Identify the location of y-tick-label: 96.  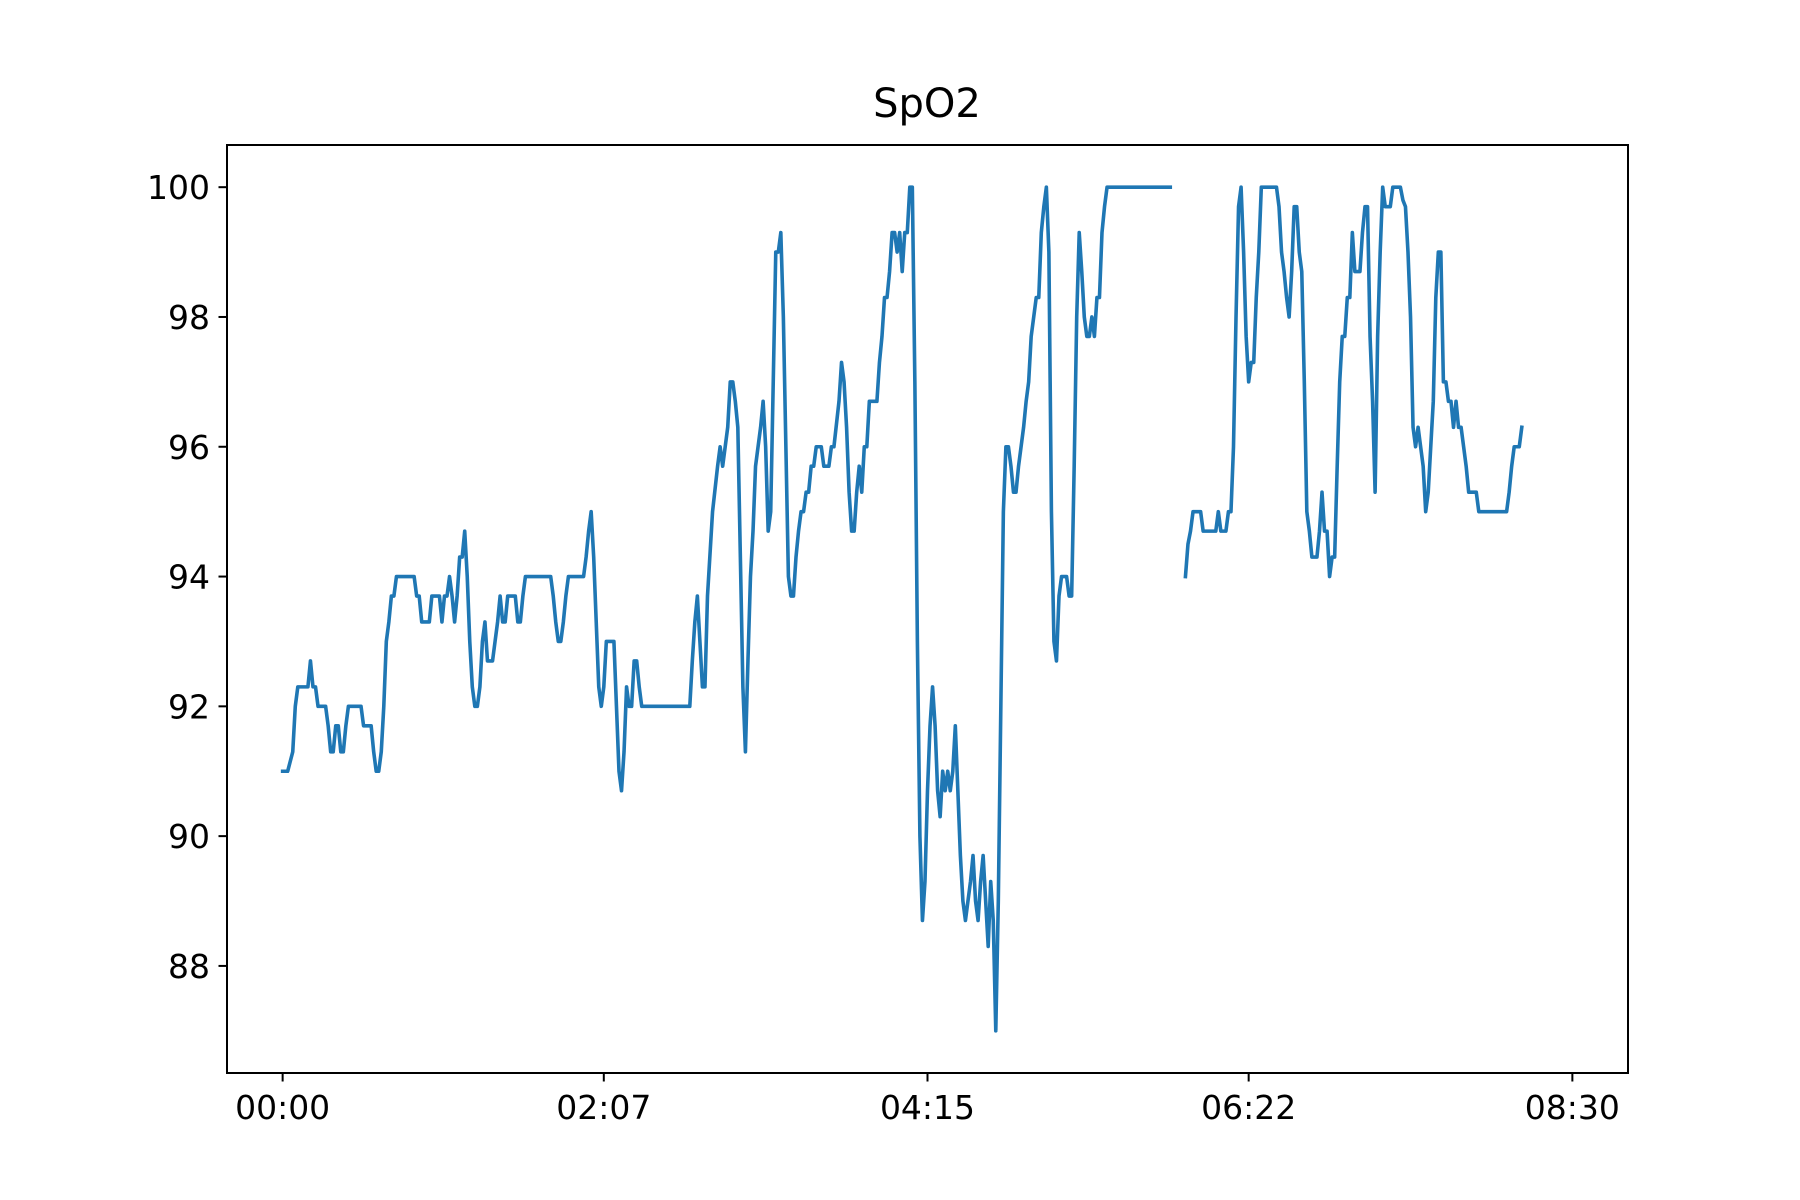
(189, 447).